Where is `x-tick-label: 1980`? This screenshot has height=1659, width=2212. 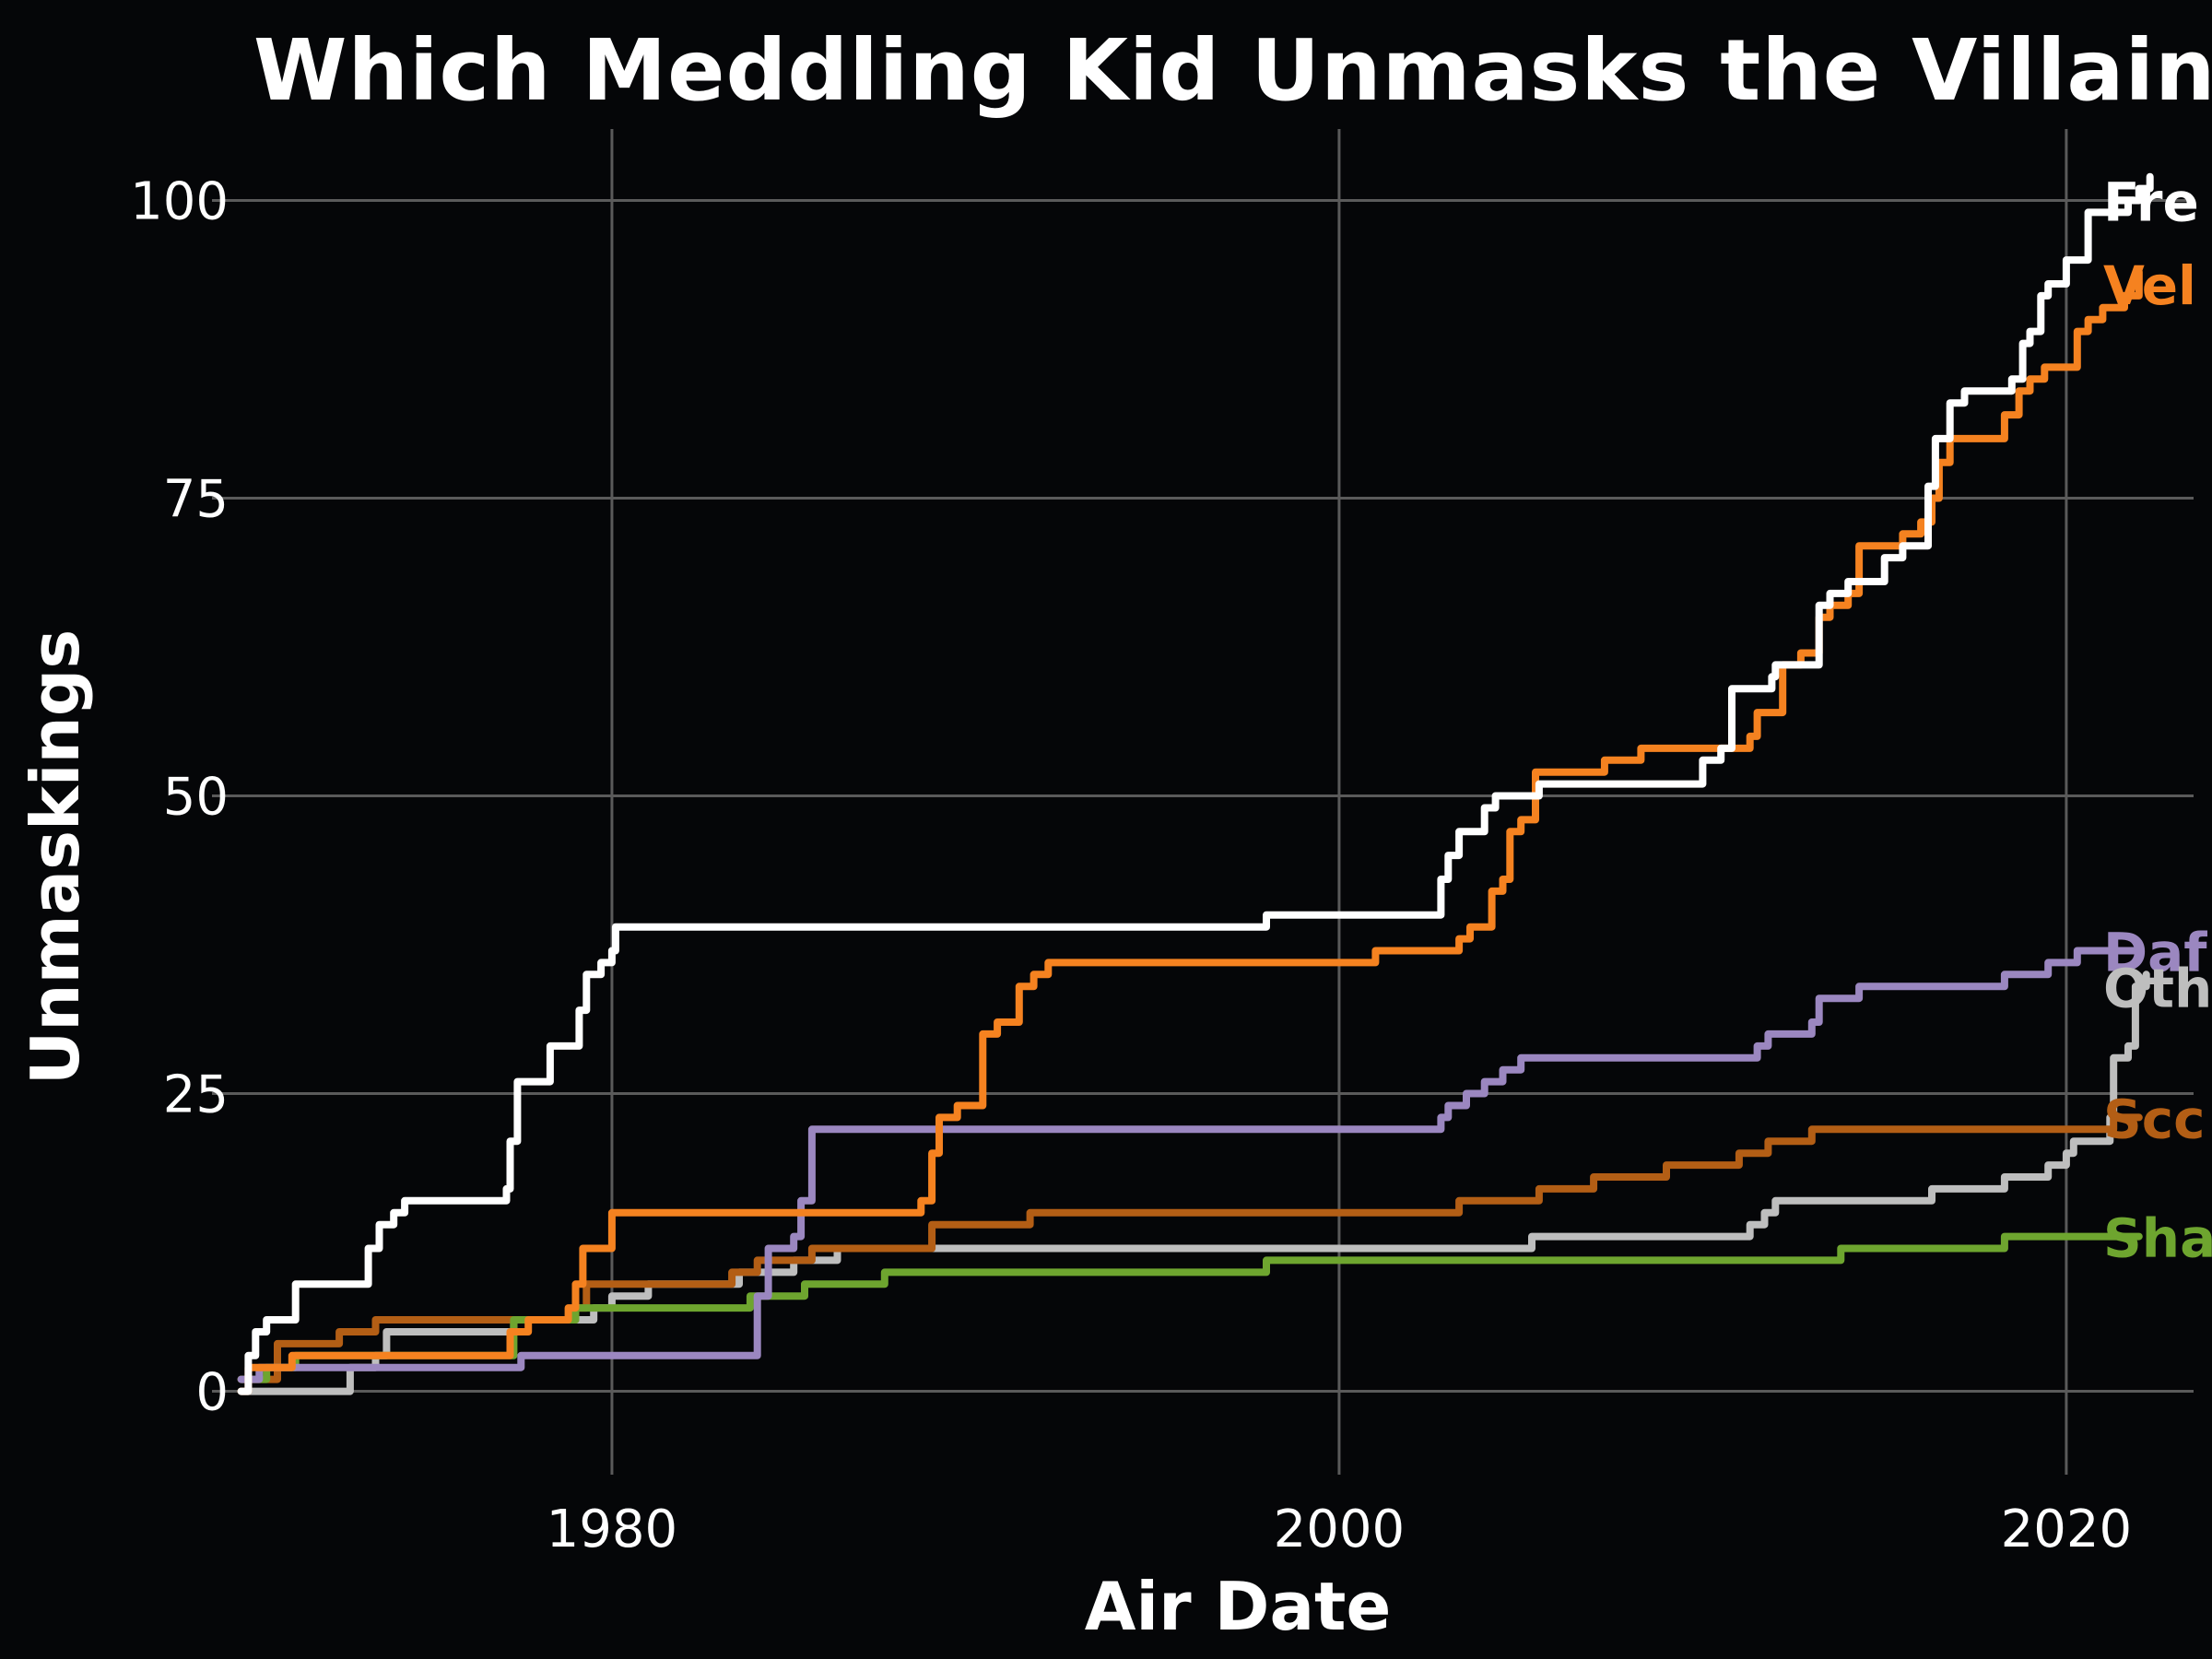 x-tick-label: 1980 is located at coordinates (612, 1529).